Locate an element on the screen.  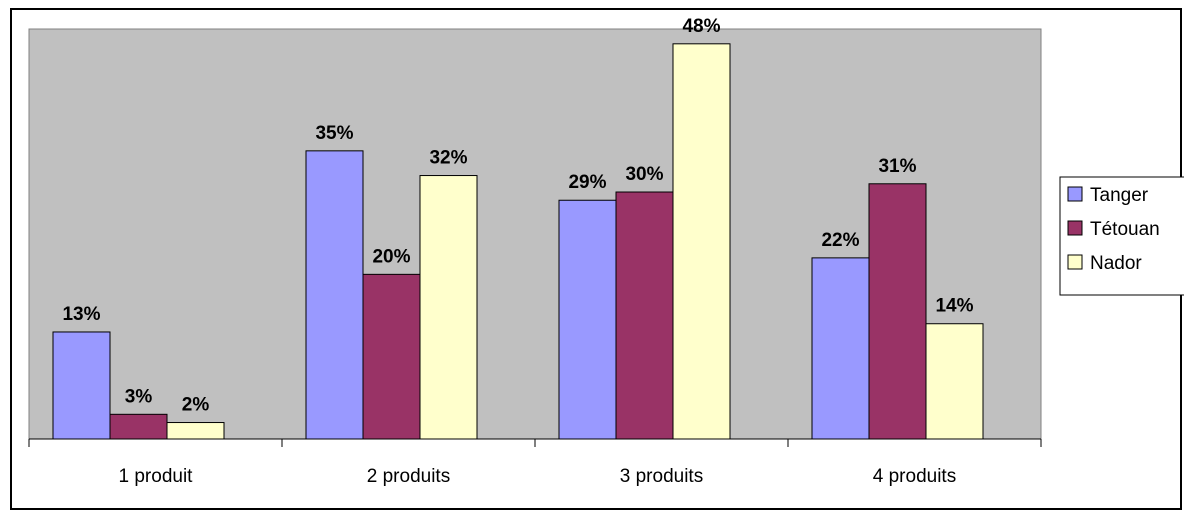
legend-label-tanger: Tanger is located at coordinates (1119, 195).